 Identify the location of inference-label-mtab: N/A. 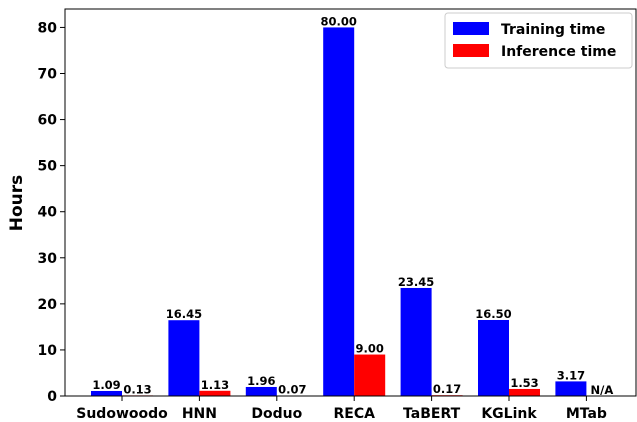
(602, 390).